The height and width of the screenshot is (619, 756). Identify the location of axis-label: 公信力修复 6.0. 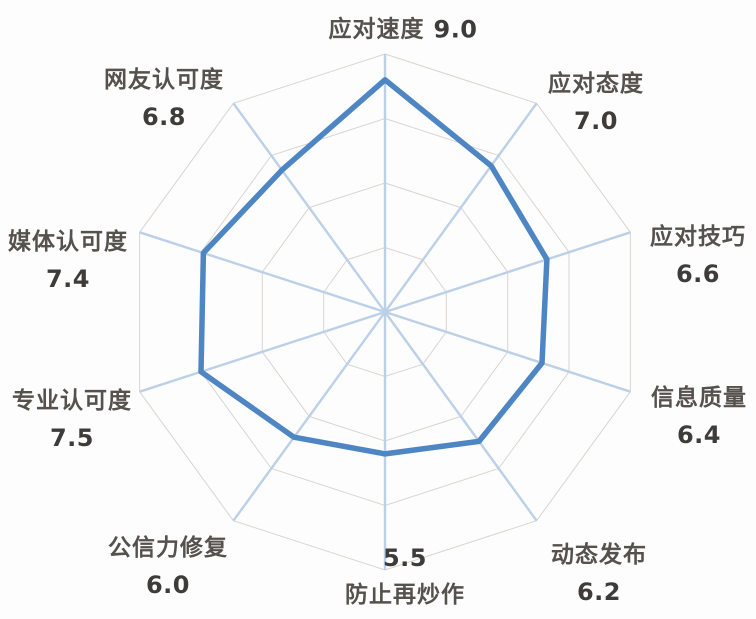
(168, 567).